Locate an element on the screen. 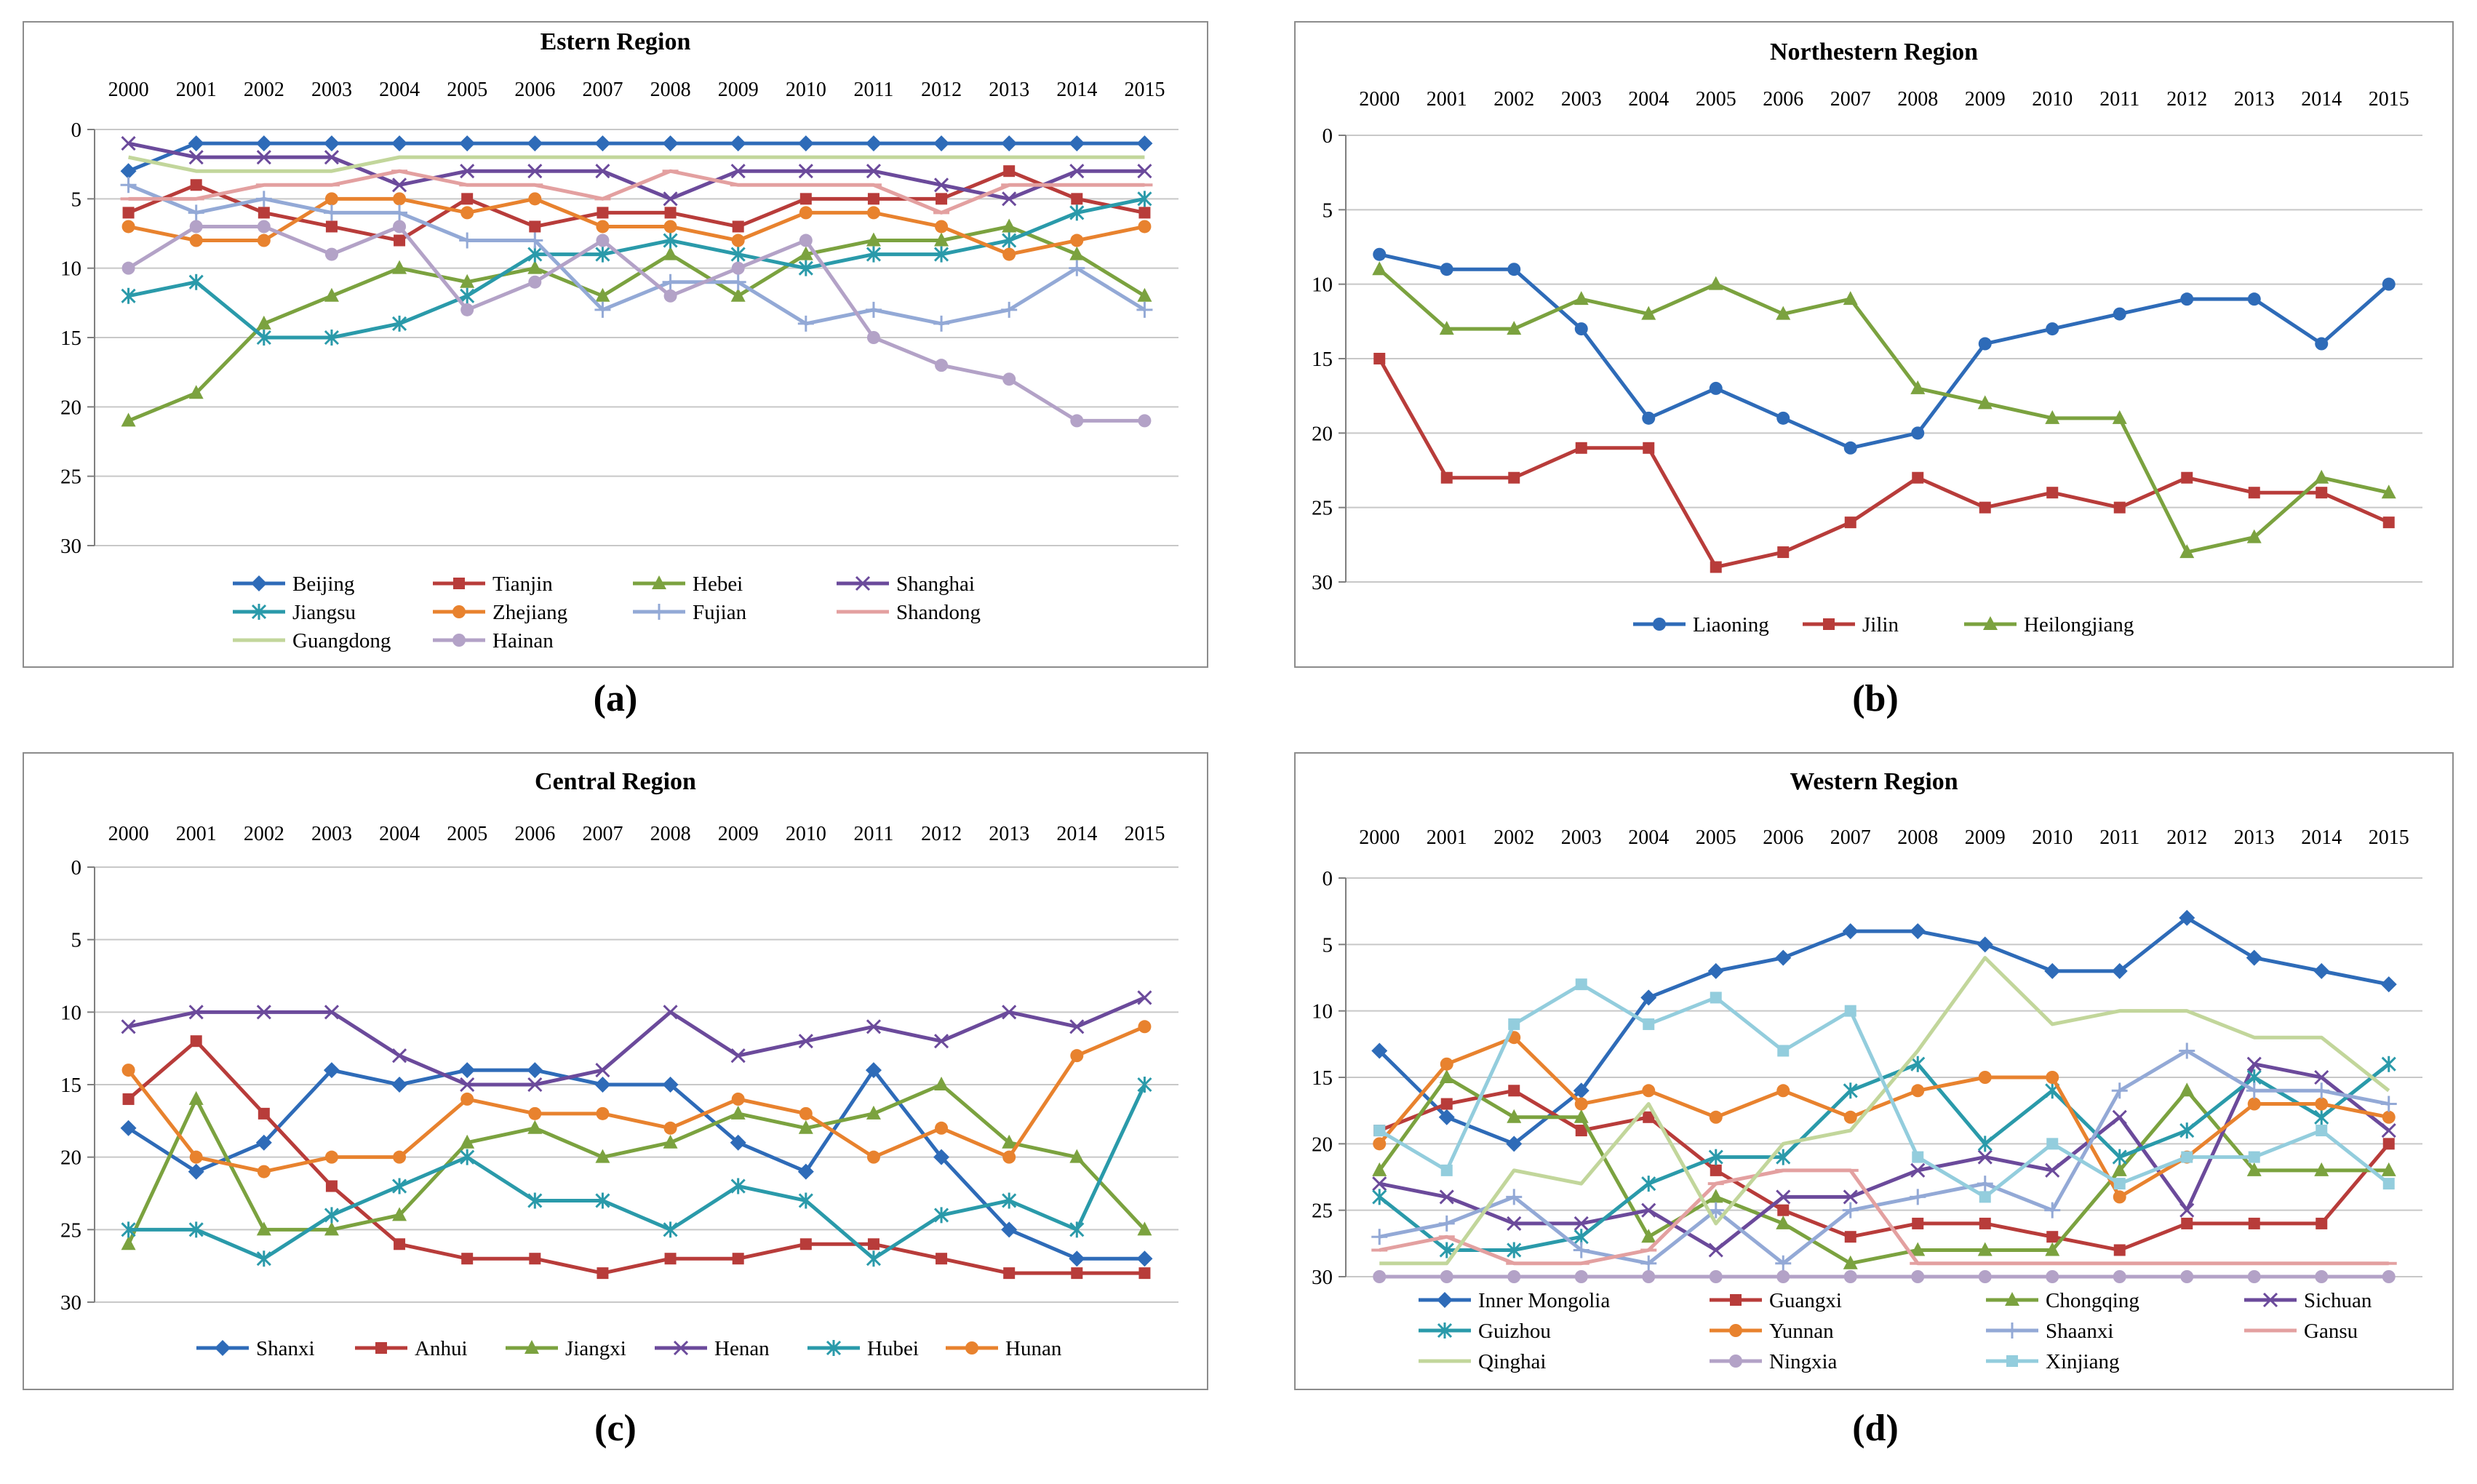  legend-label: Shanxi is located at coordinates (285, 1348).